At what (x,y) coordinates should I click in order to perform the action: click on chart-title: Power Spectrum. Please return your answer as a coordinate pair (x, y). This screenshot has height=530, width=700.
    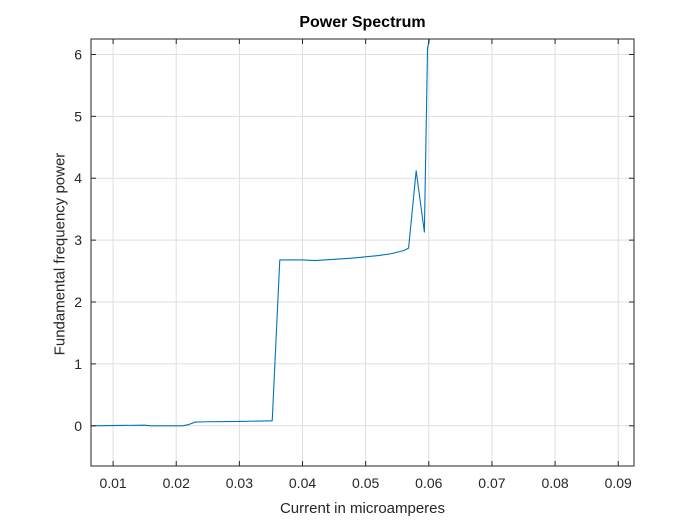
    Looking at the image, I should click on (362, 22).